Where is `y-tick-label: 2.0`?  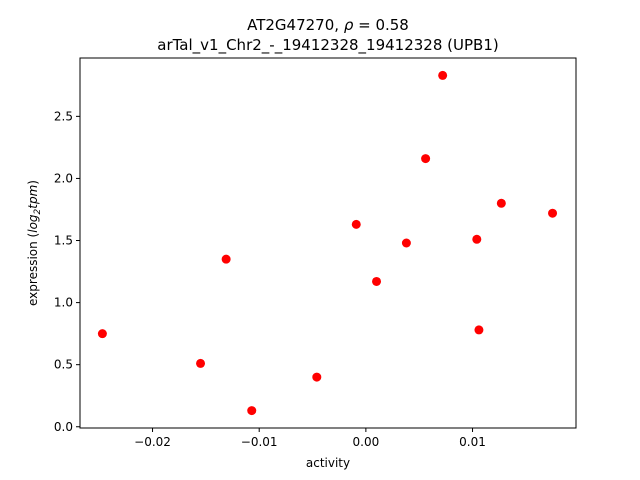
y-tick-label: 2.0 is located at coordinates (63, 178).